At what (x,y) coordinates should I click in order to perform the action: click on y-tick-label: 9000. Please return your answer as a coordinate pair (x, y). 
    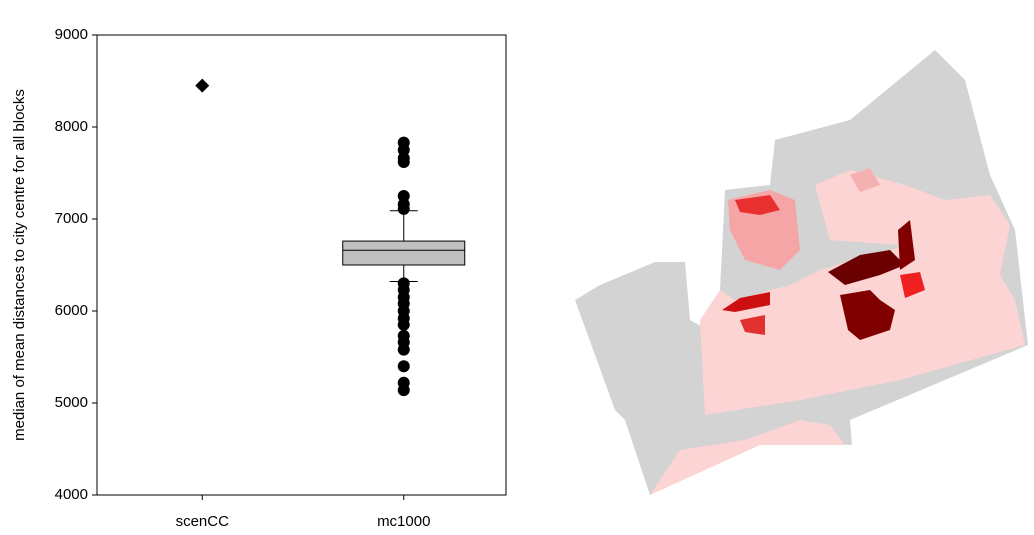
    Looking at the image, I should click on (71, 34).